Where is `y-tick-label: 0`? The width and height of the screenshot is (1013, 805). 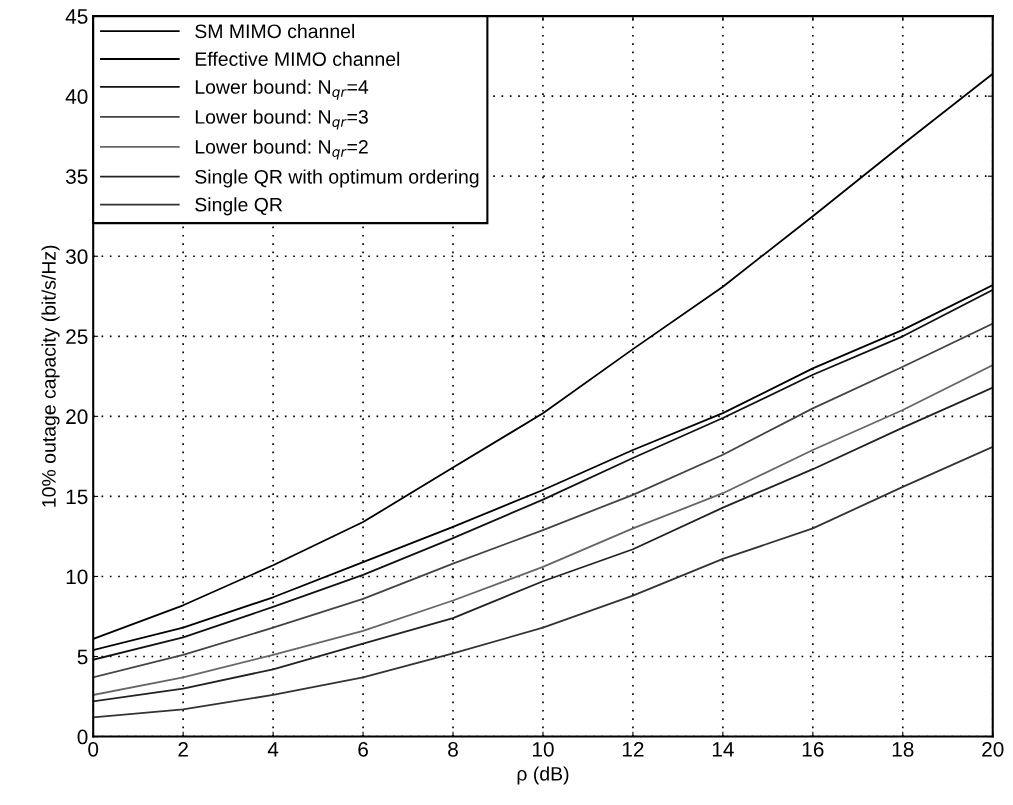 y-tick-label: 0 is located at coordinates (82, 737).